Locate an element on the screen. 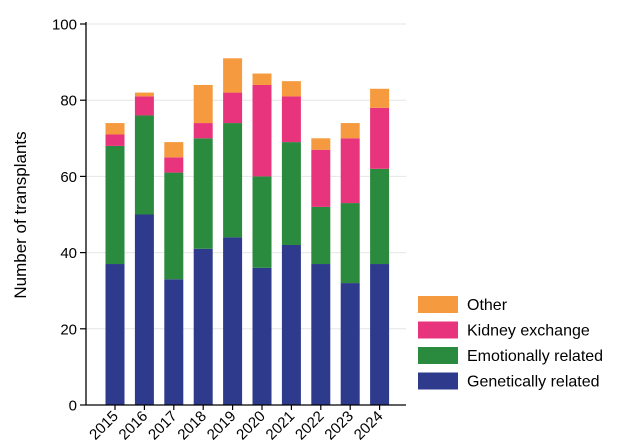  legend-swatch-kidney-exchange is located at coordinates (438, 330).